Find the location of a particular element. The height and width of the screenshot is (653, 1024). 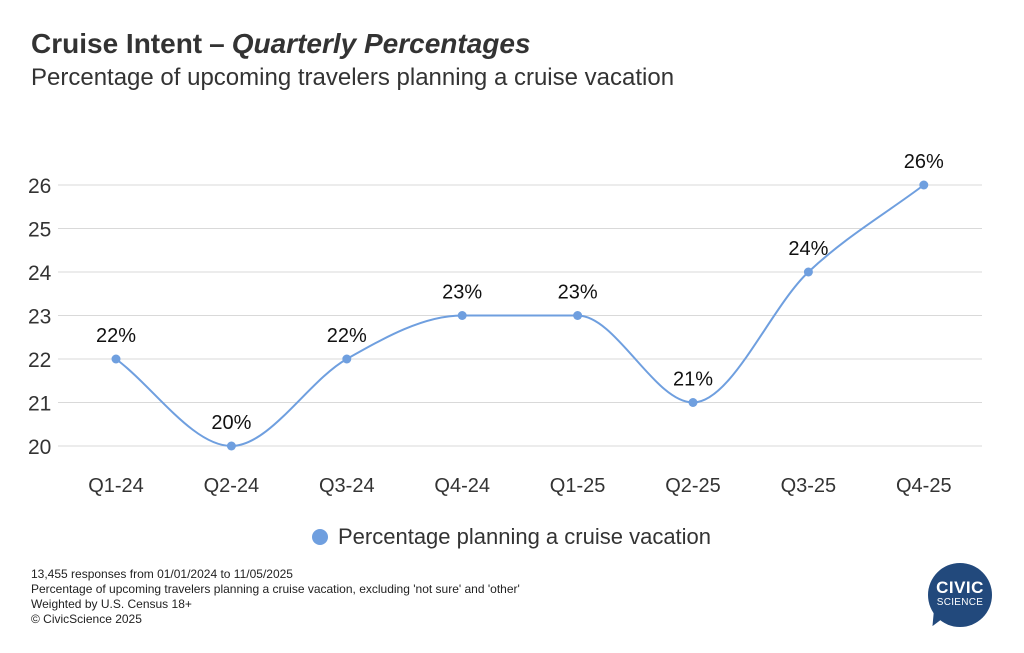

y-axis-tick-labels: 20 21 22 23 24 25 26 is located at coordinates (40, 317).